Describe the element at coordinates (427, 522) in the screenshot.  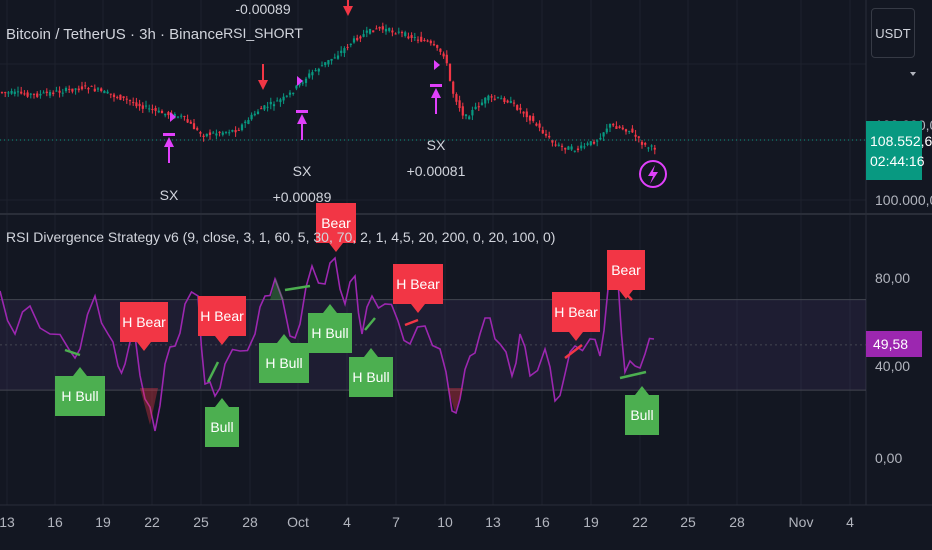
I see `time-axis: 13 16 19 22 25 28 Oct 4 7 10 13 16 19 22 25 28 Nov 4` at that location.